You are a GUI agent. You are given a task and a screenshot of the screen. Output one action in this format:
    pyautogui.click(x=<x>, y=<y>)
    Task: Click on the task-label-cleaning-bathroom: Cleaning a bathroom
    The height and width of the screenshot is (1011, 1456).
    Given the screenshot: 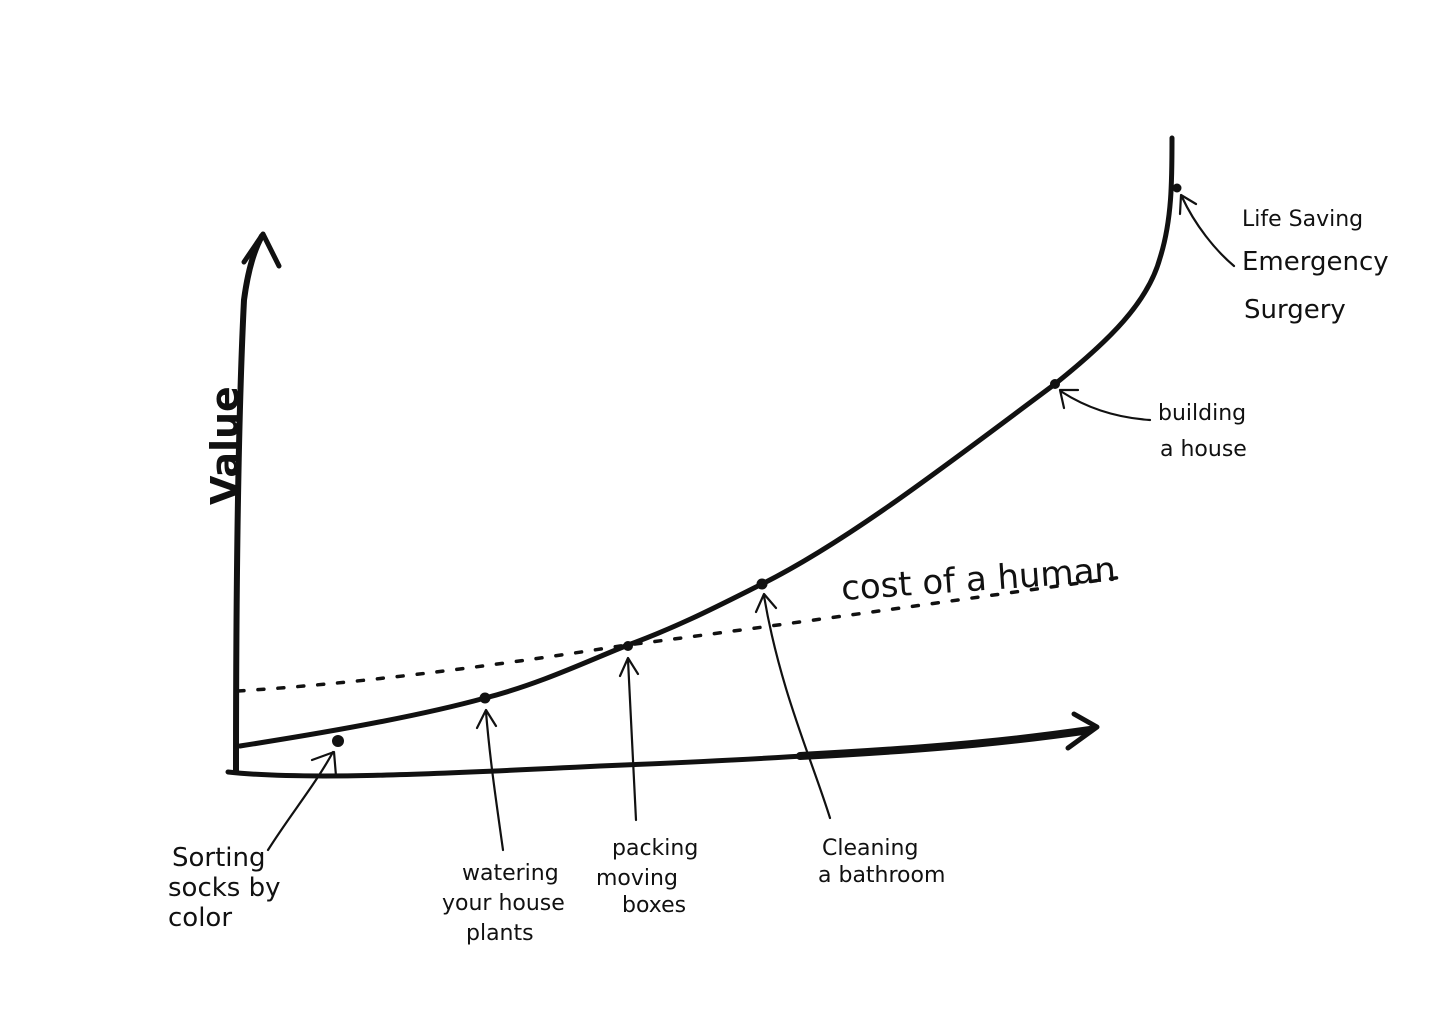 What is the action you would take?
    pyautogui.click(x=881, y=862)
    